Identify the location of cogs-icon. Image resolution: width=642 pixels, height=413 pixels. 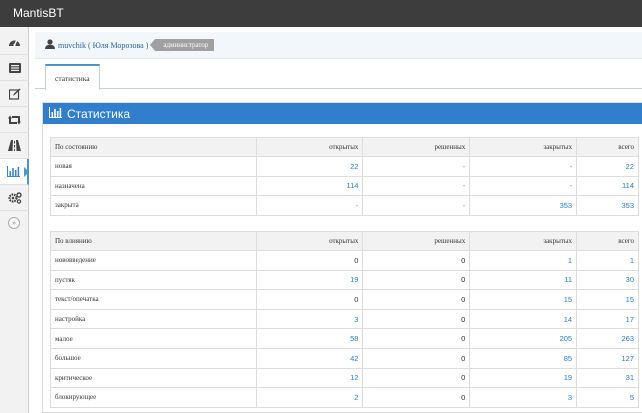
(14, 197).